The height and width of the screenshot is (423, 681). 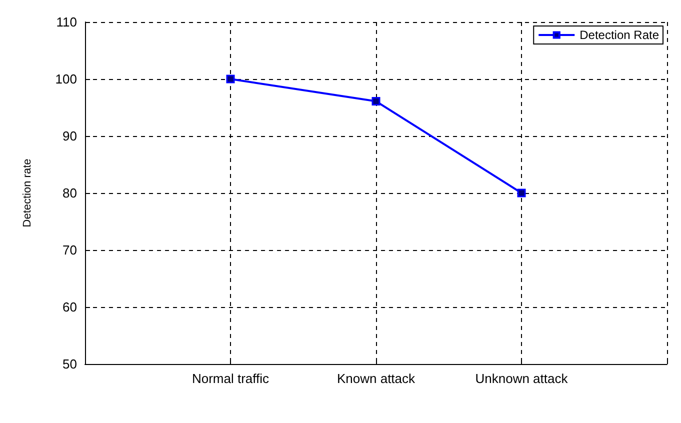 I want to click on y-tick-label: 60, so click(x=69, y=307).